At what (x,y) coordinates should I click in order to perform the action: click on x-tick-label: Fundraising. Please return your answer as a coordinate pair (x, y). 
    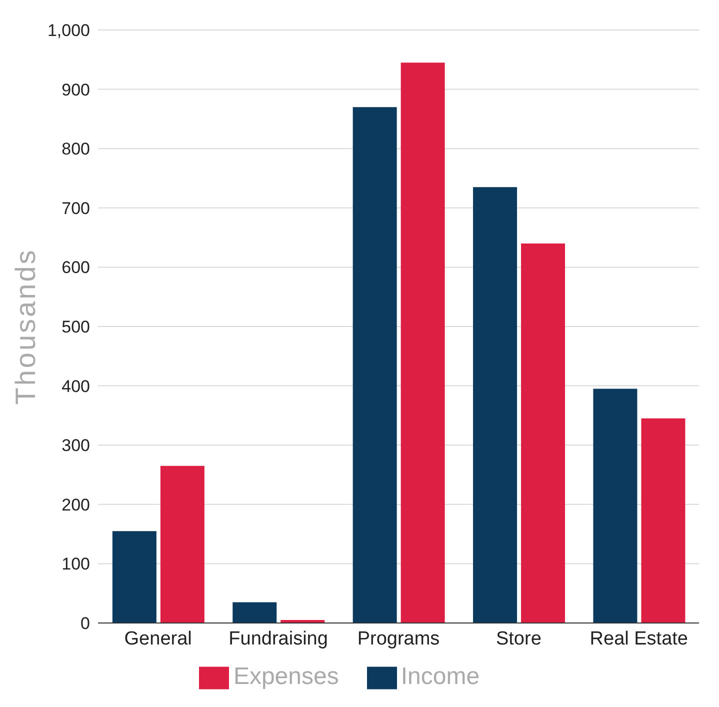
    Looking at the image, I should click on (278, 639).